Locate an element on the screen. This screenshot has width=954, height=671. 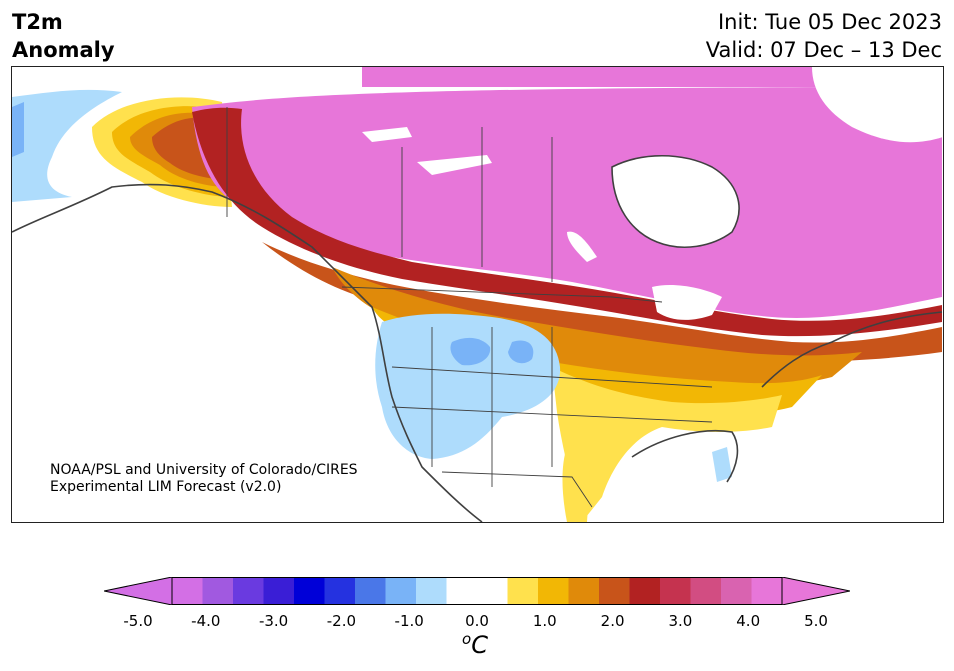
colorbar-min-arrow is located at coordinates (138, 591).